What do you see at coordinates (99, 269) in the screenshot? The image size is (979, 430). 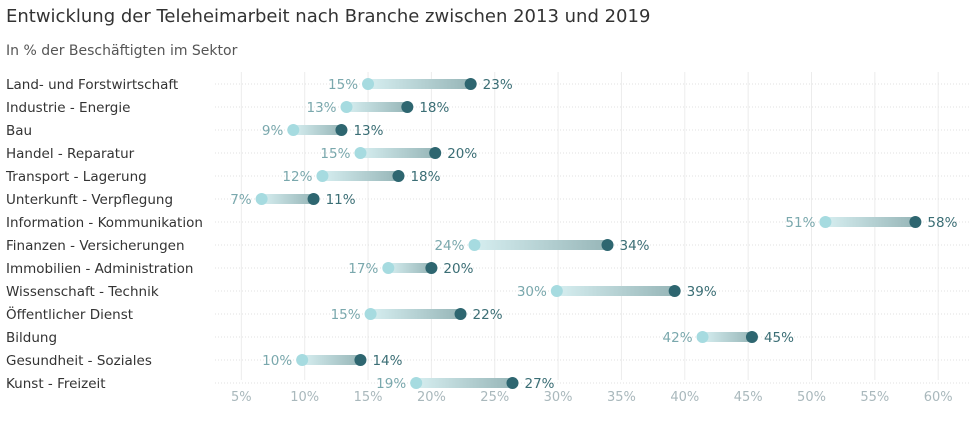 I see `category-label: Immobilien - Administration` at bounding box center [99, 269].